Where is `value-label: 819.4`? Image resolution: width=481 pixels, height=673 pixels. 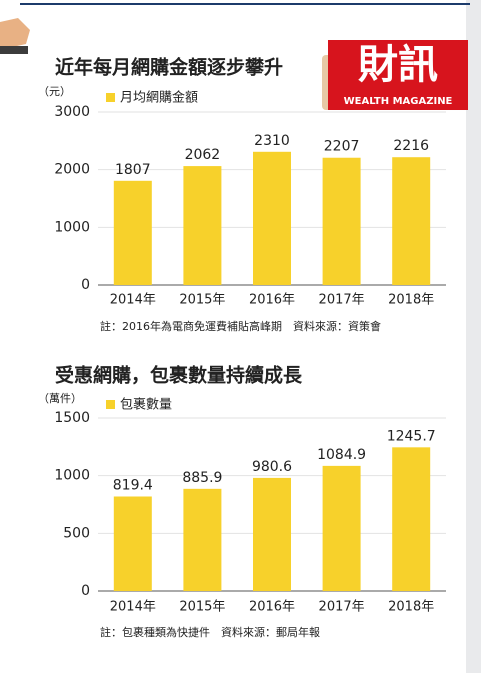 value-label: 819.4 is located at coordinates (133, 485).